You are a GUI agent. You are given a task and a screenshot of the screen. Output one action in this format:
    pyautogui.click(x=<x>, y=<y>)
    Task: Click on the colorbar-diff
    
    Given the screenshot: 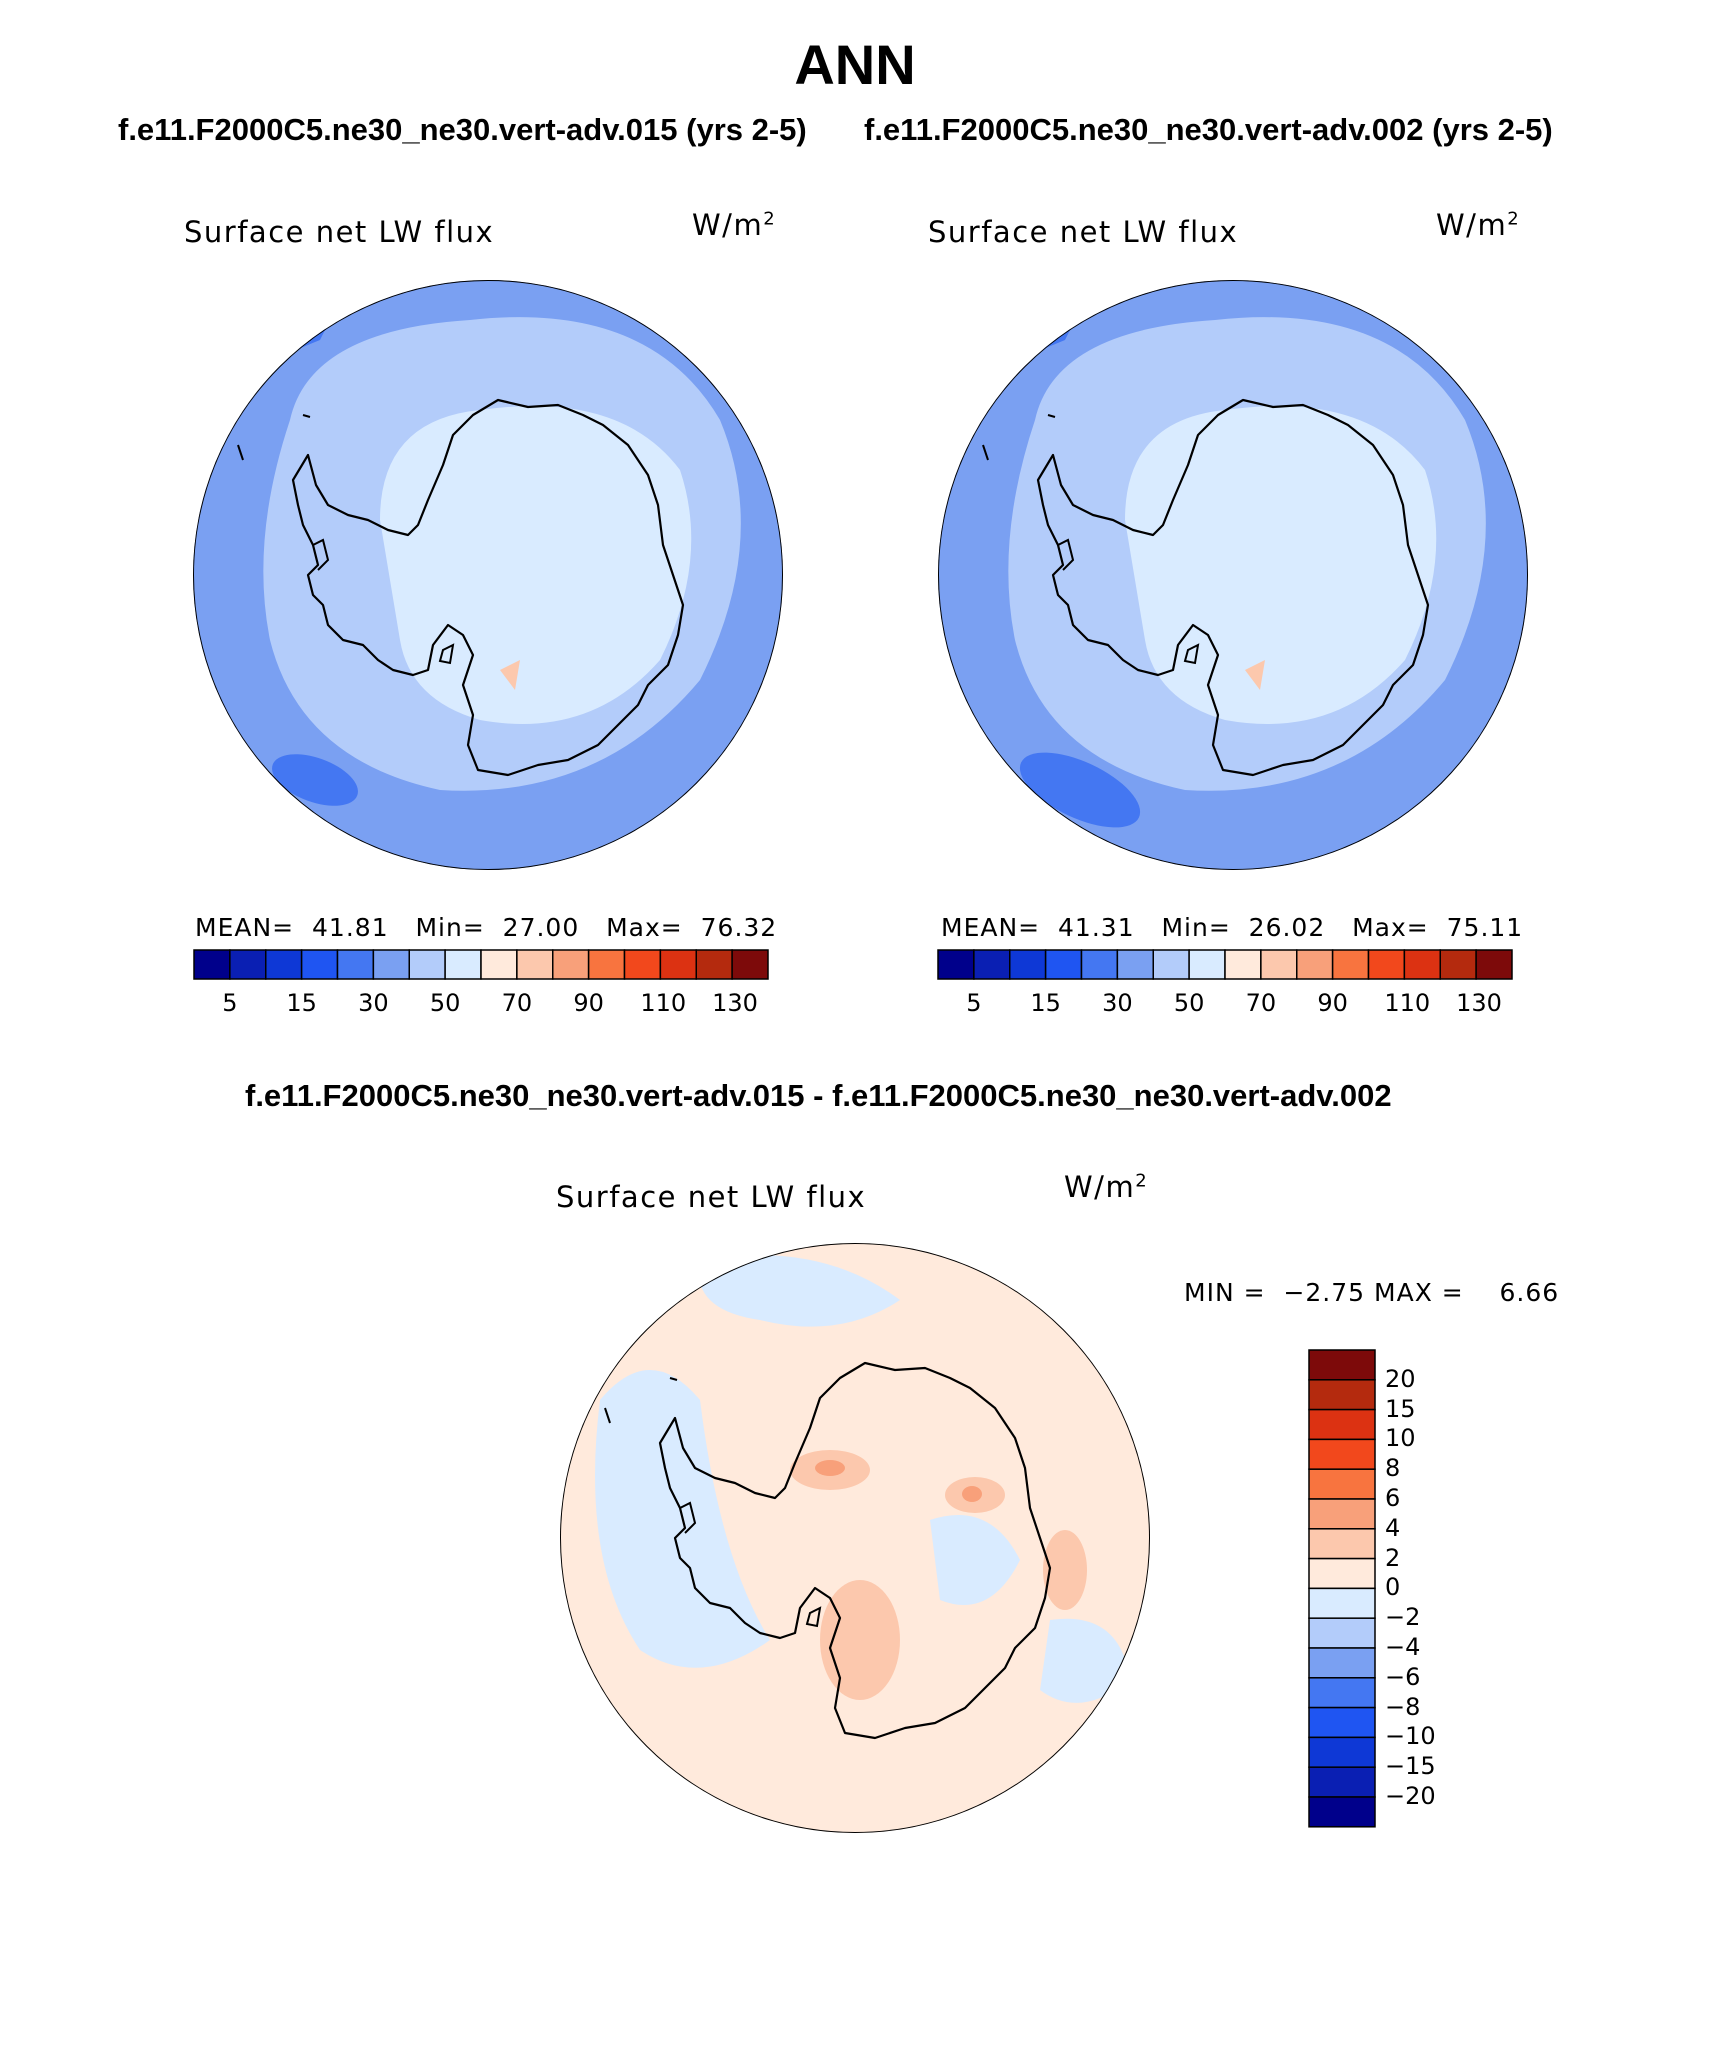 What is the action you would take?
    pyautogui.click(x=1342, y=1588)
    